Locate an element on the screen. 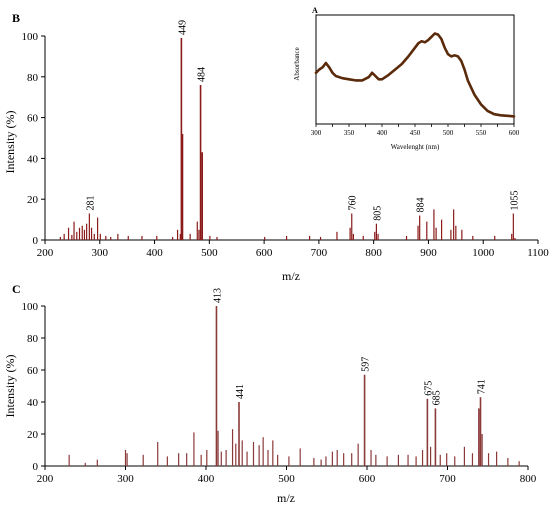 Image resolution: width=550 pixels, height=510 pixels. panel-c-x-tick-label: 300 is located at coordinates (125, 479).